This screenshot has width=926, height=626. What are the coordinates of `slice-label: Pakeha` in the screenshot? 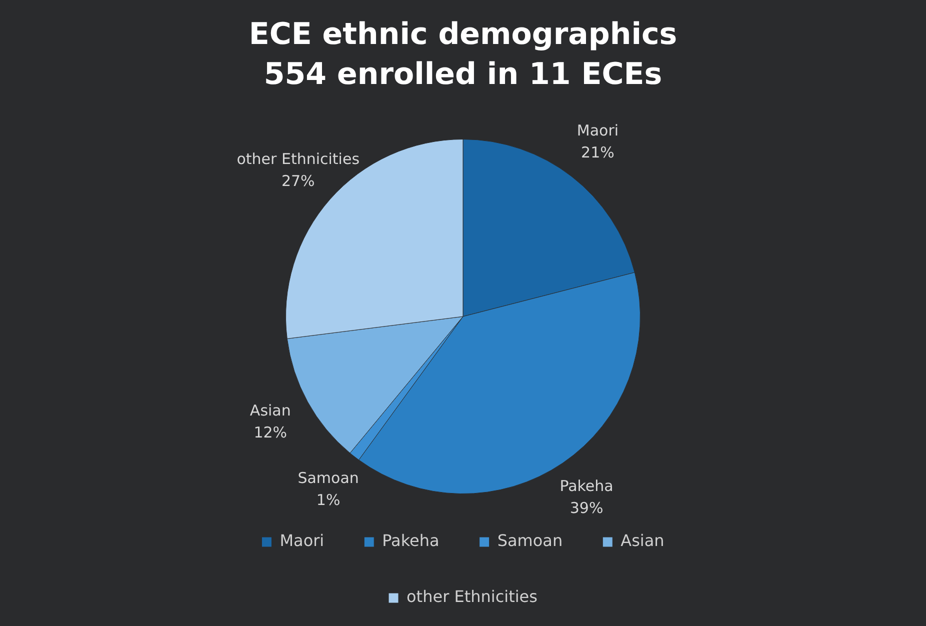 It's located at (587, 486).